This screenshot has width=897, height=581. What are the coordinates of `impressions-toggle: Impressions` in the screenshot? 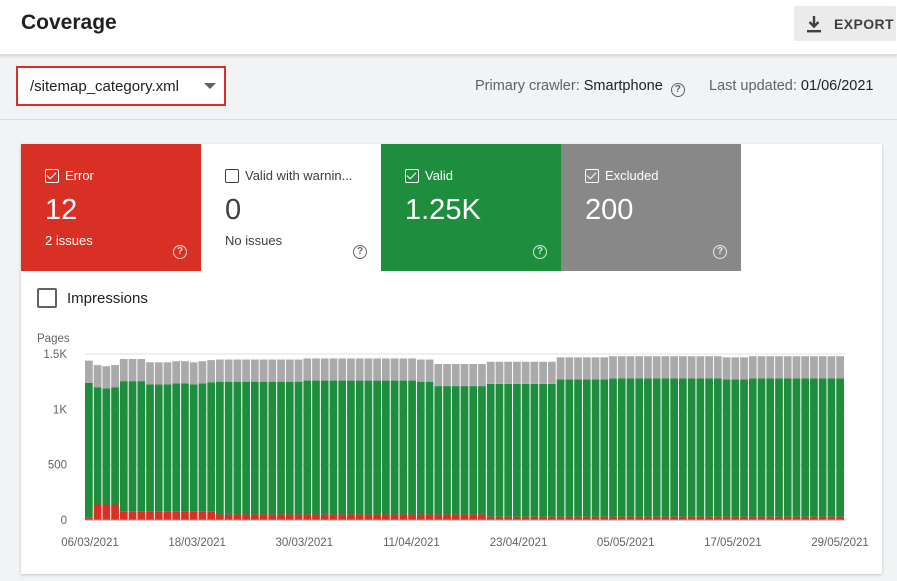 It's located at (92, 298).